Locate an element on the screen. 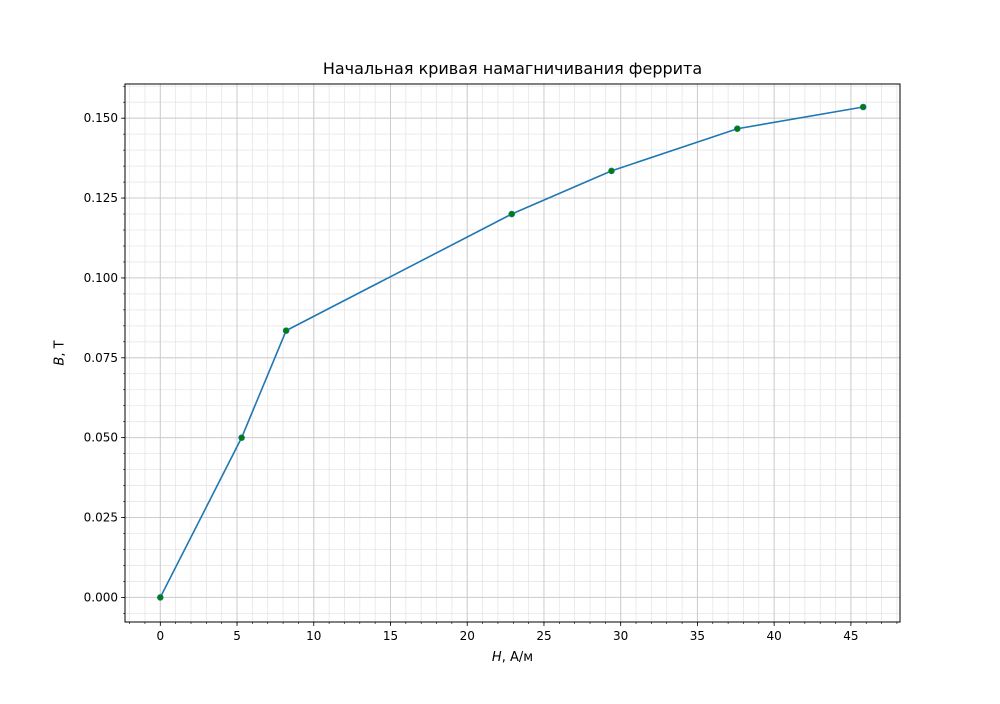 The image size is (1000, 704). y-tick-label: 0.025 is located at coordinates (101, 518).